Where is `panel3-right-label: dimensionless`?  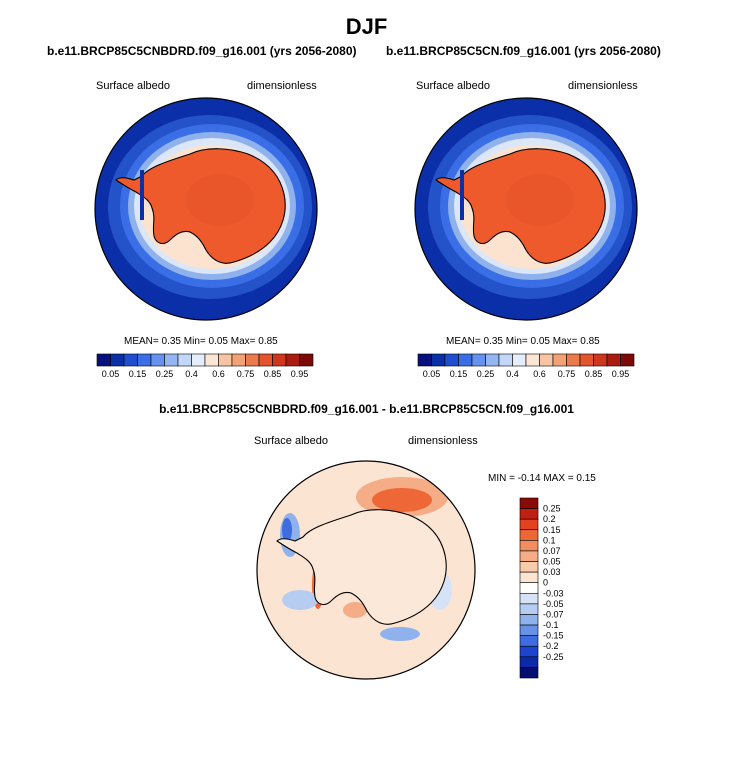
panel3-right-label: dimensionless is located at coordinates (443, 441).